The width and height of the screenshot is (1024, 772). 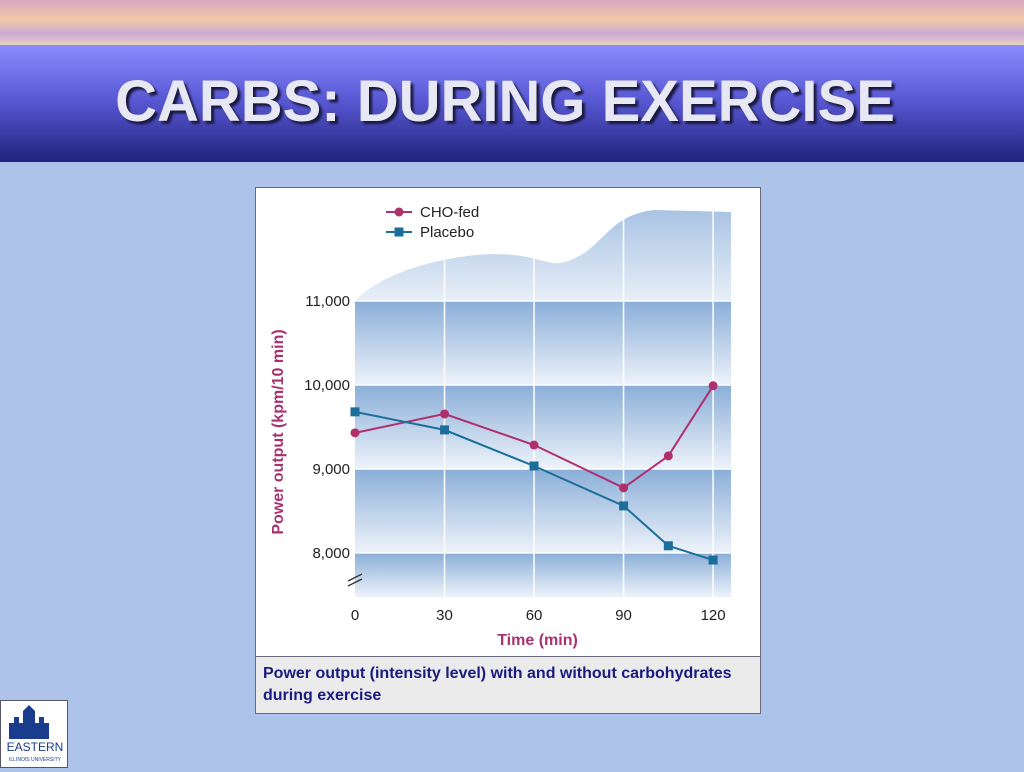 What do you see at coordinates (35, 760) in the screenshot?
I see `logo-subtext: ILLINOIS UNIVERSITY` at bounding box center [35, 760].